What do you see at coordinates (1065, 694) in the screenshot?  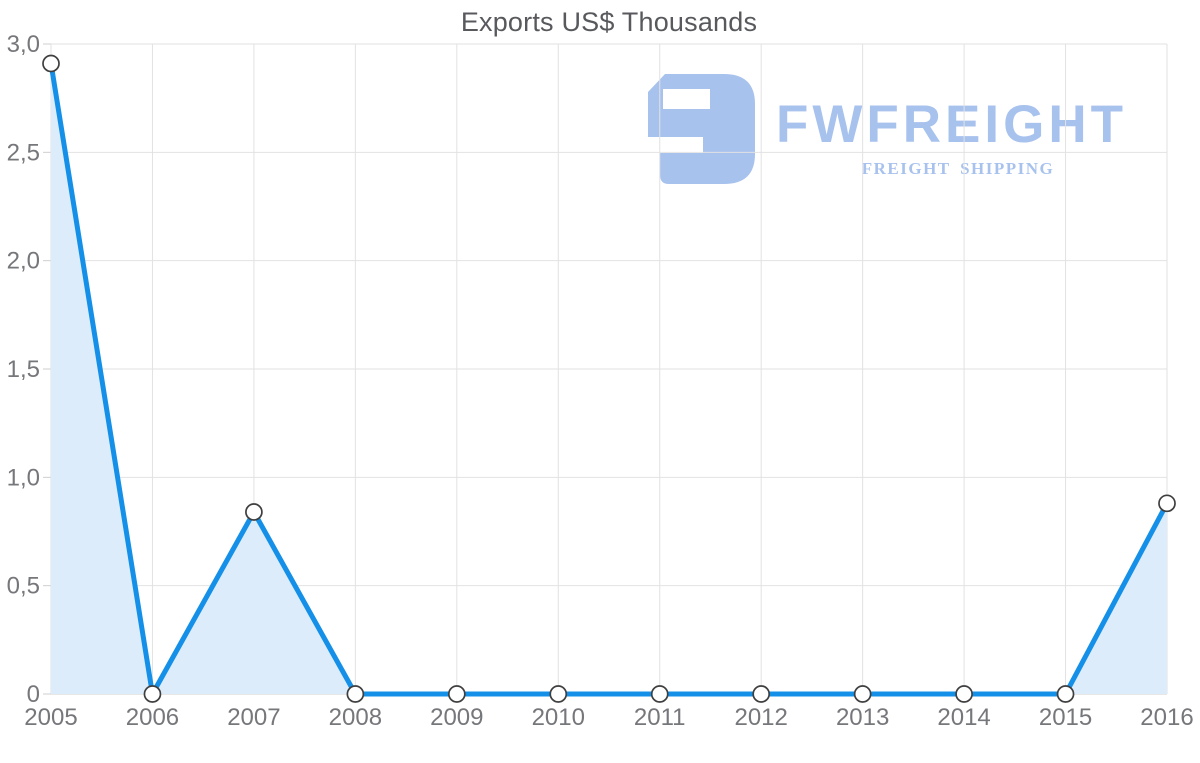 I see `data-point-2015` at bounding box center [1065, 694].